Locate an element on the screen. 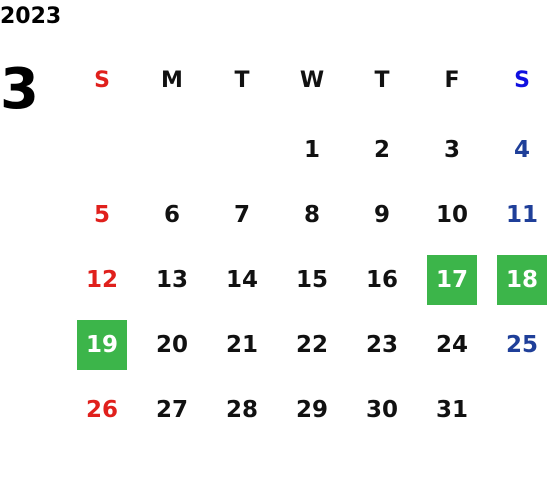 Image resolution: width=548 pixels, height=503 pixels. weekday-label: W is located at coordinates (312, 80).